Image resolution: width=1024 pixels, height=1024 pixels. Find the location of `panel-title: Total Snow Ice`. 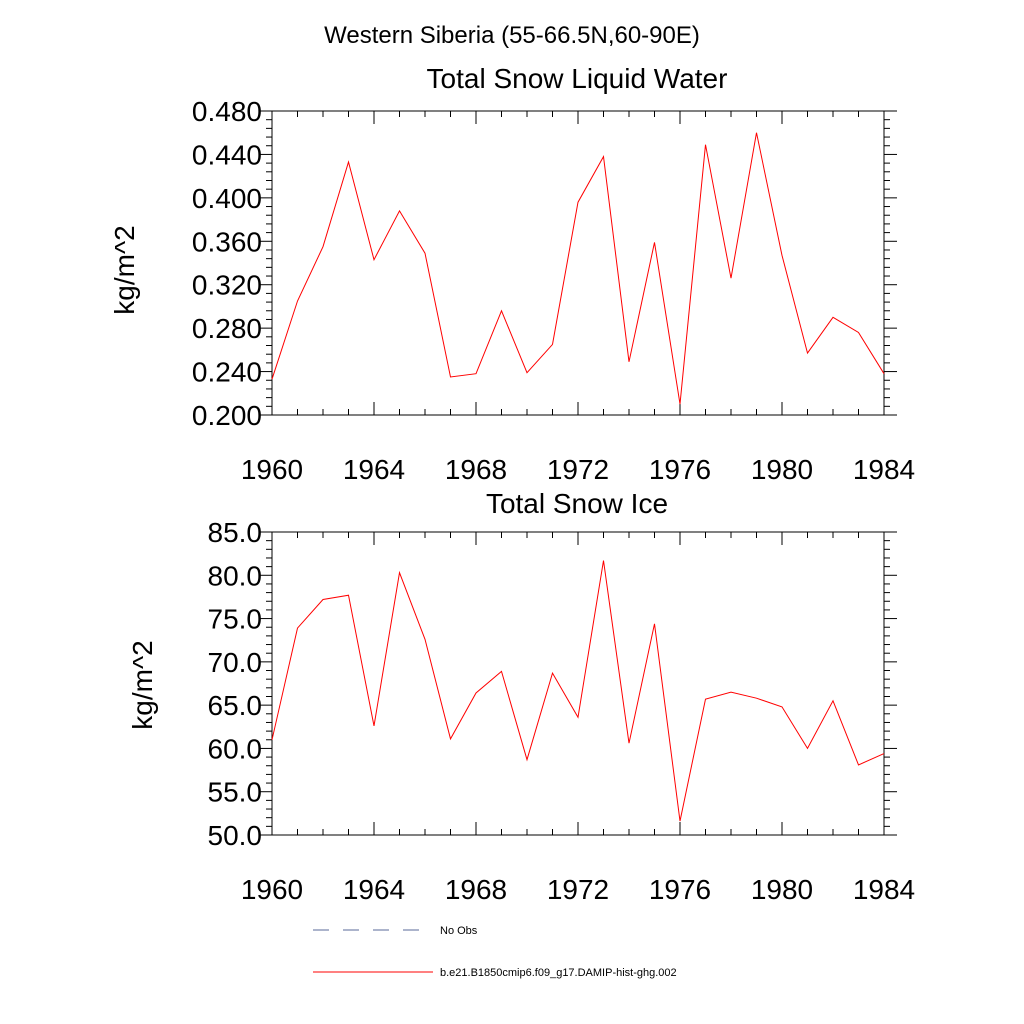

panel-title: Total Snow Ice is located at coordinates (577, 503).